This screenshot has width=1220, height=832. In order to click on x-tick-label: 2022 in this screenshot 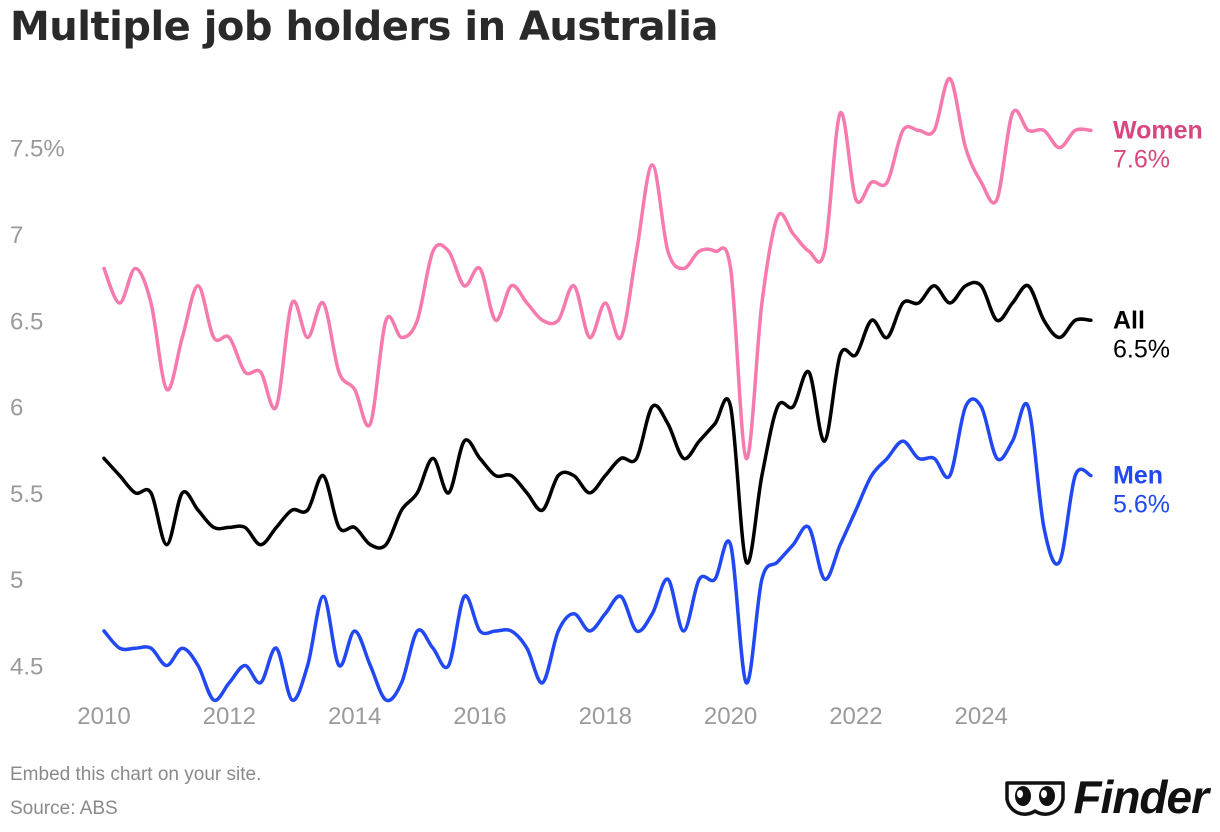, I will do `click(855, 716)`.